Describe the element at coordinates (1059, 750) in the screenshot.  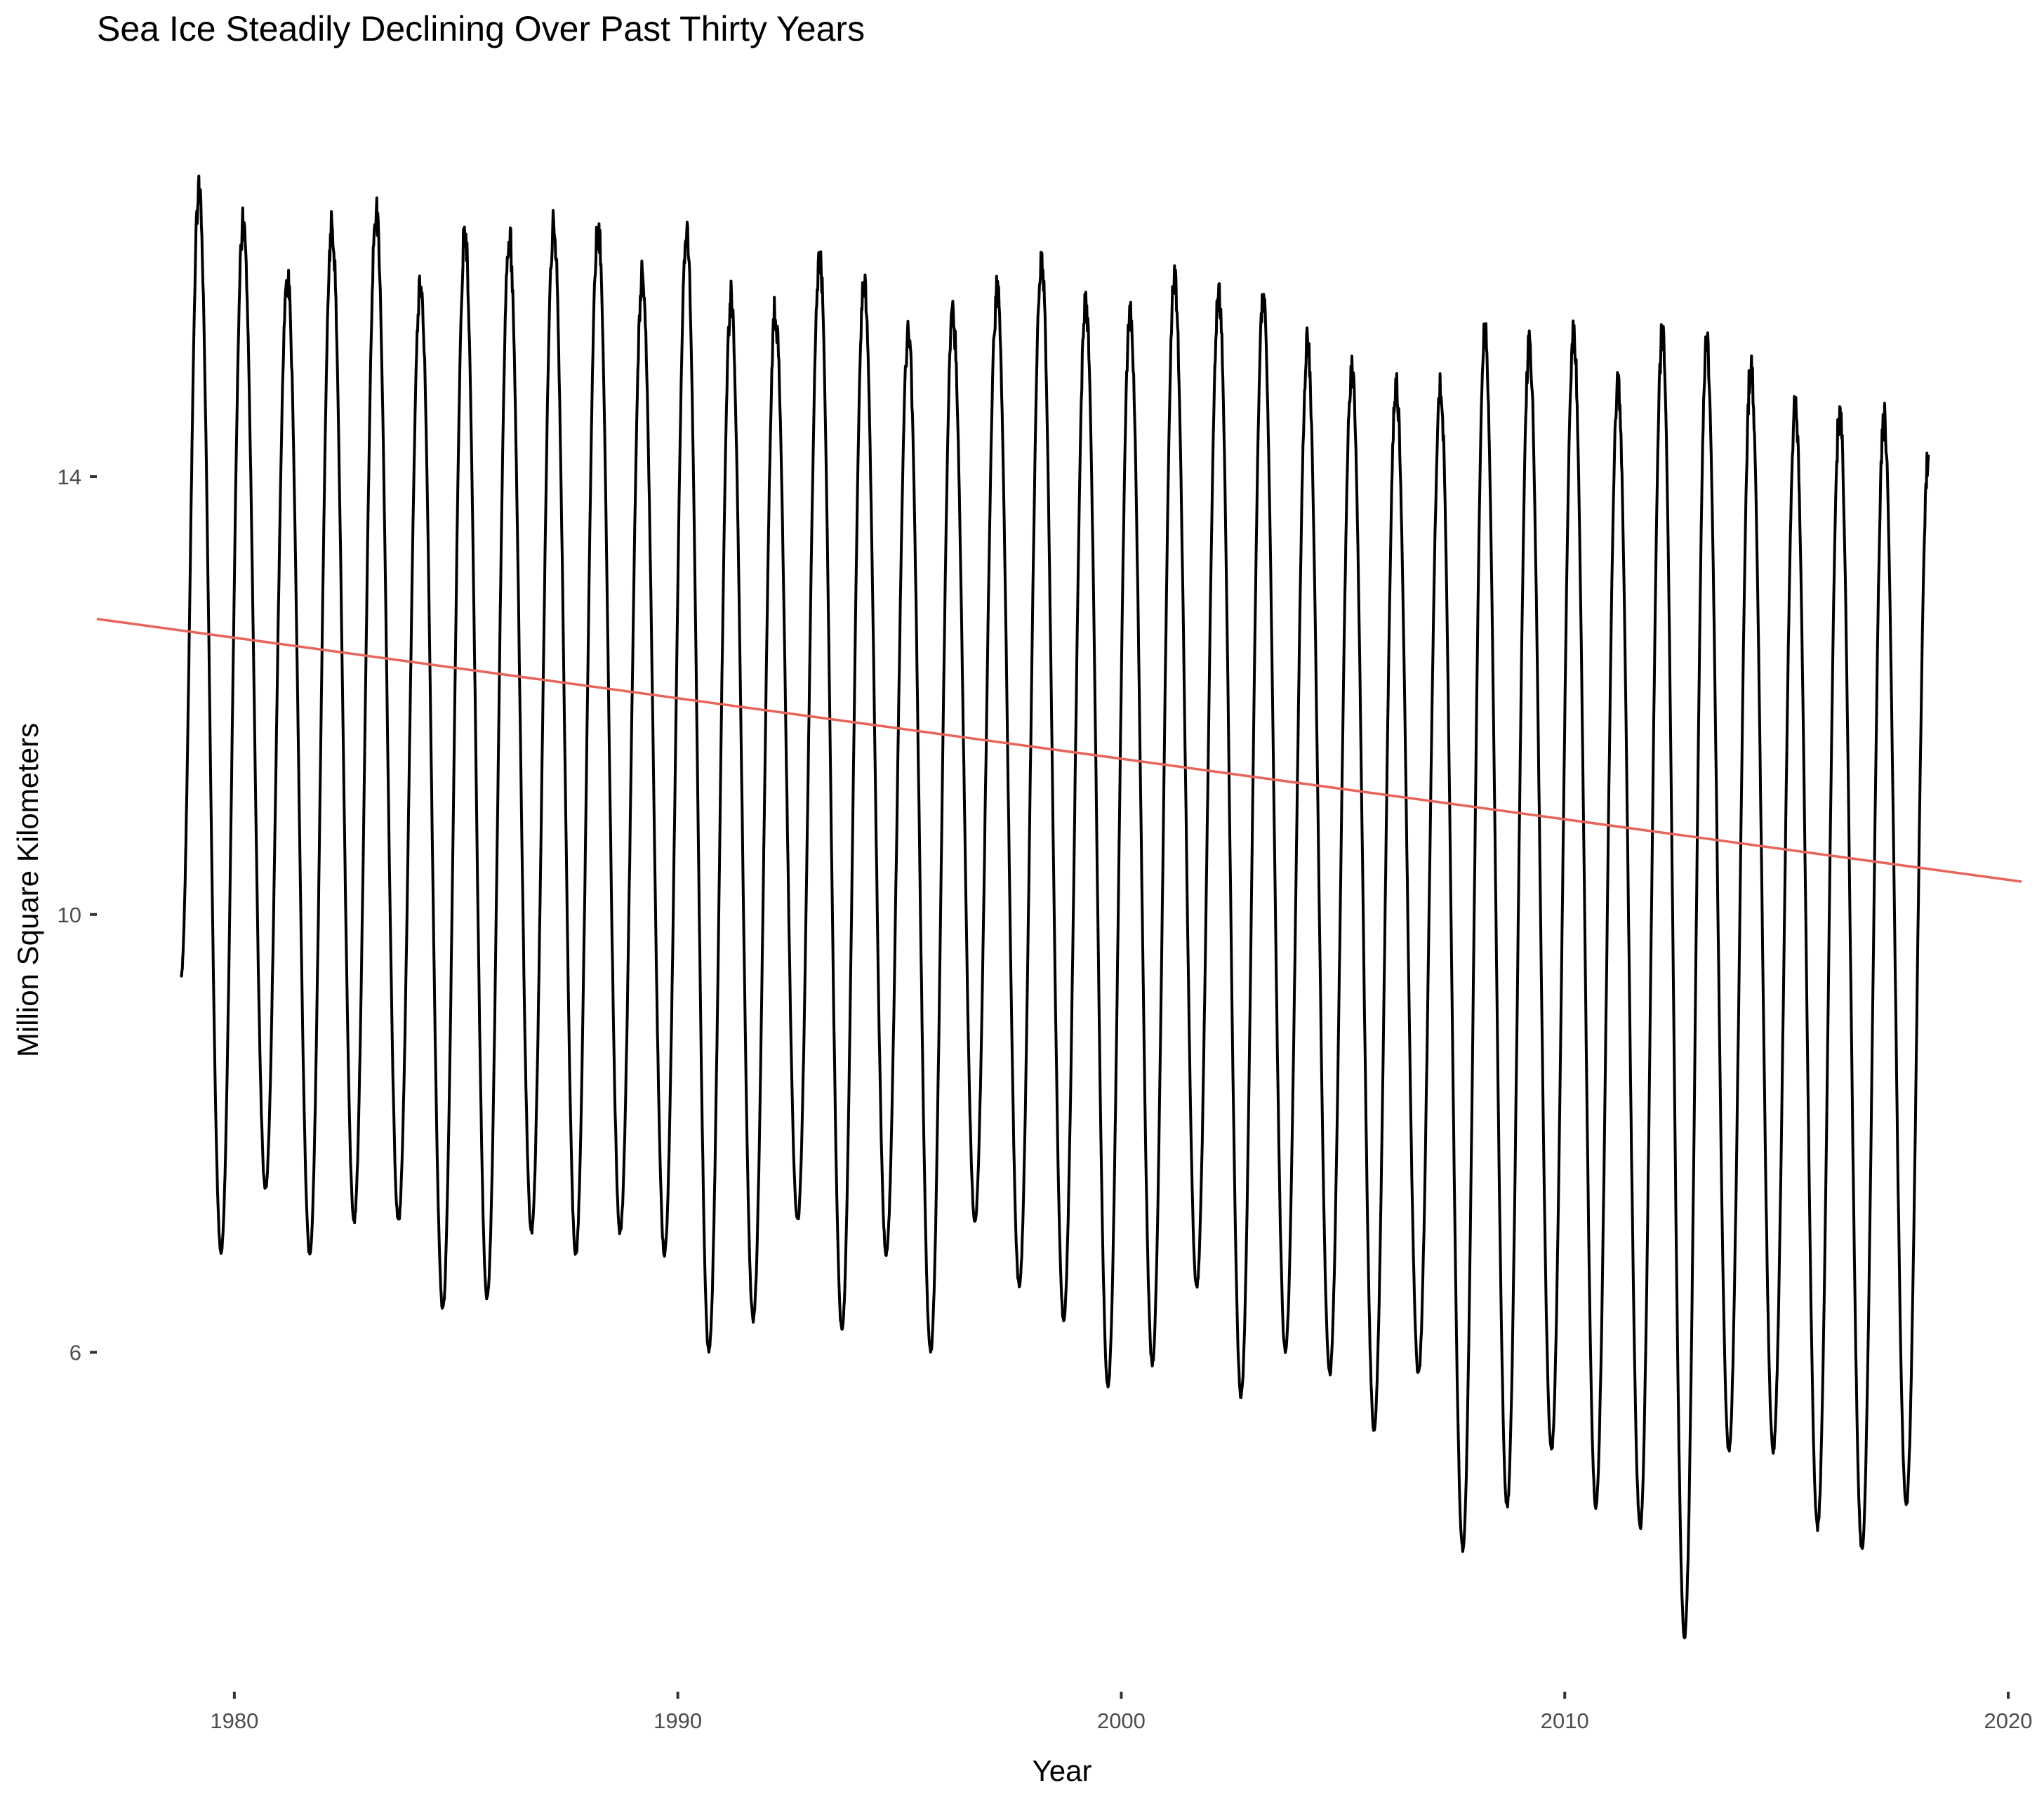
I see `trend-line` at that location.